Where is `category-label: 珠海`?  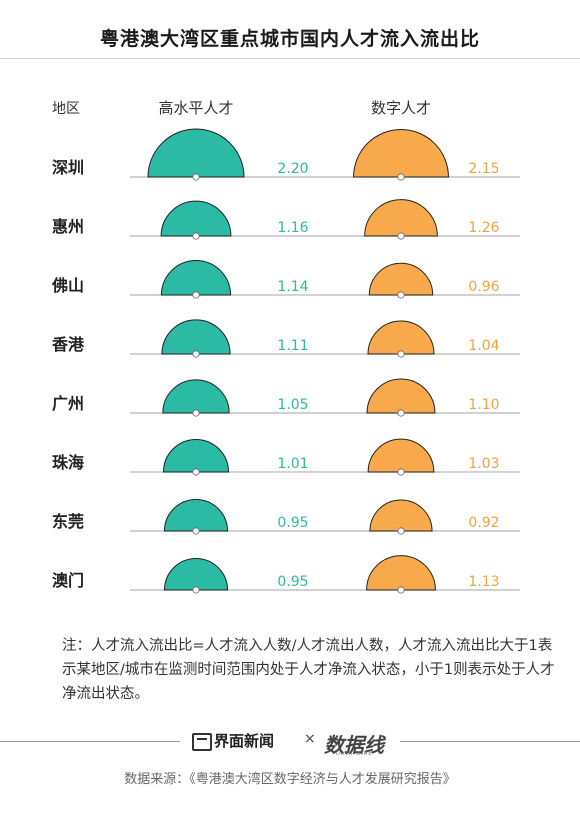
category-label: 珠海 is located at coordinates (68, 462).